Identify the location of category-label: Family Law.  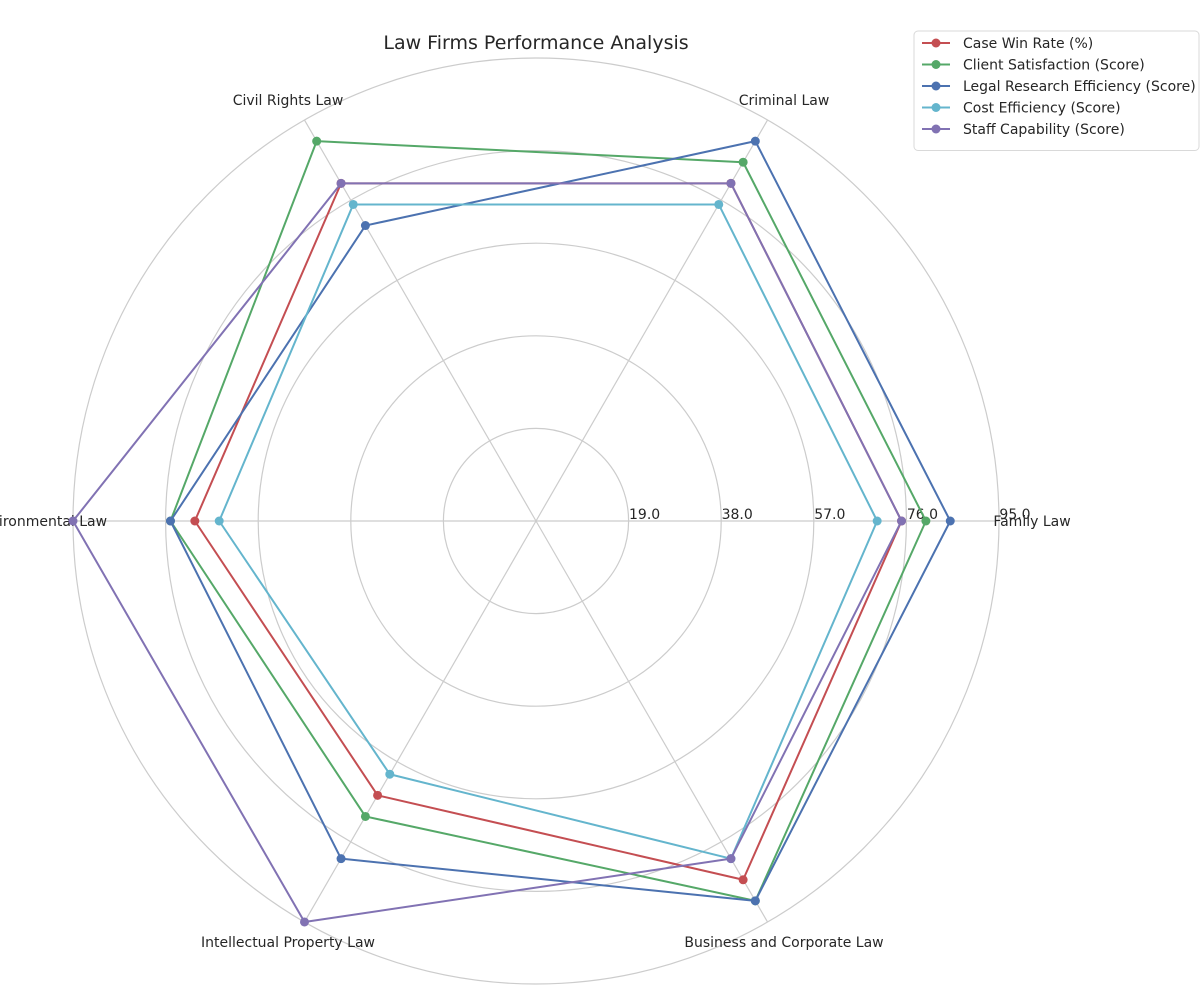
(1031, 522).